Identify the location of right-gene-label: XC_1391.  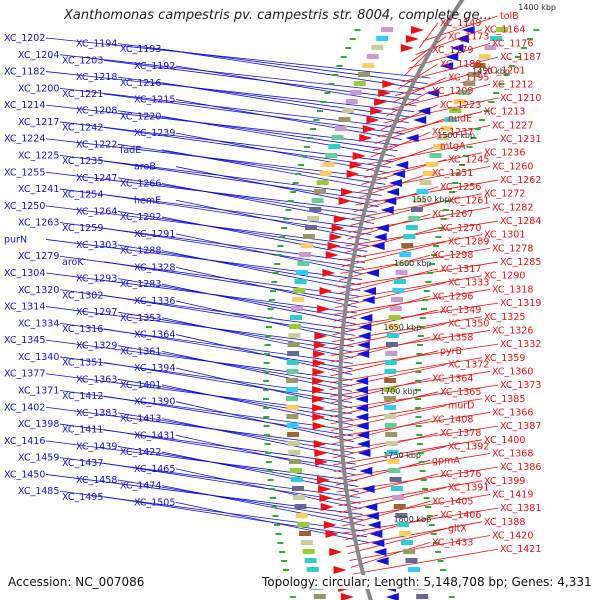
(468, 488).